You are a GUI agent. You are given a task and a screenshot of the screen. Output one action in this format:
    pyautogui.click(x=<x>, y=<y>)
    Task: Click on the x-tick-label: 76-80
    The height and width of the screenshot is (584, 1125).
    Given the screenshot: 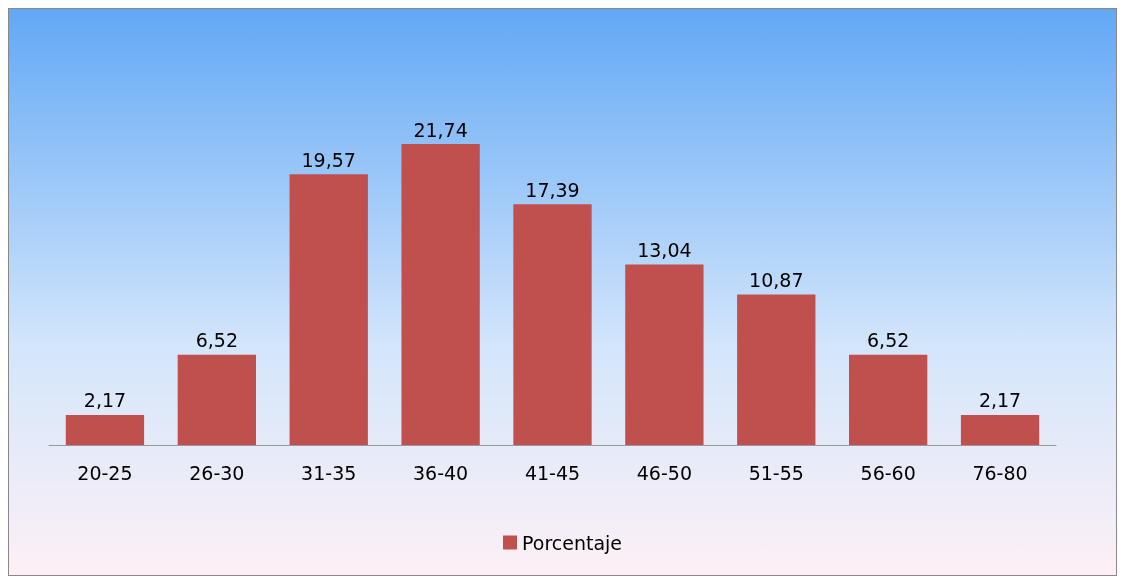 What is the action you would take?
    pyautogui.click(x=1000, y=472)
    